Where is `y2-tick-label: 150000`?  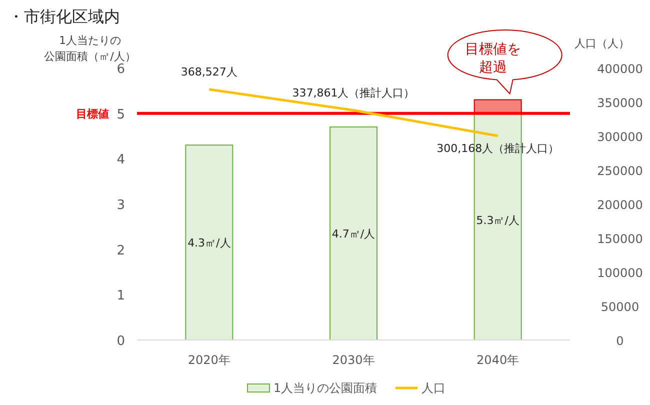
y2-tick-label: 150000 is located at coordinates (620, 239).